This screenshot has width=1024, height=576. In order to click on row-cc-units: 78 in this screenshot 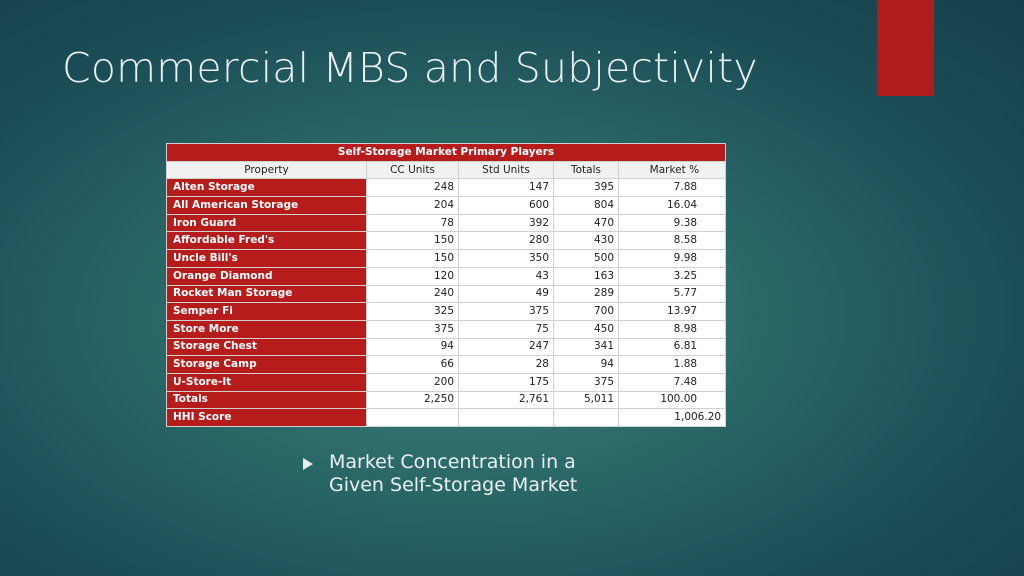, I will do `click(412, 223)`.